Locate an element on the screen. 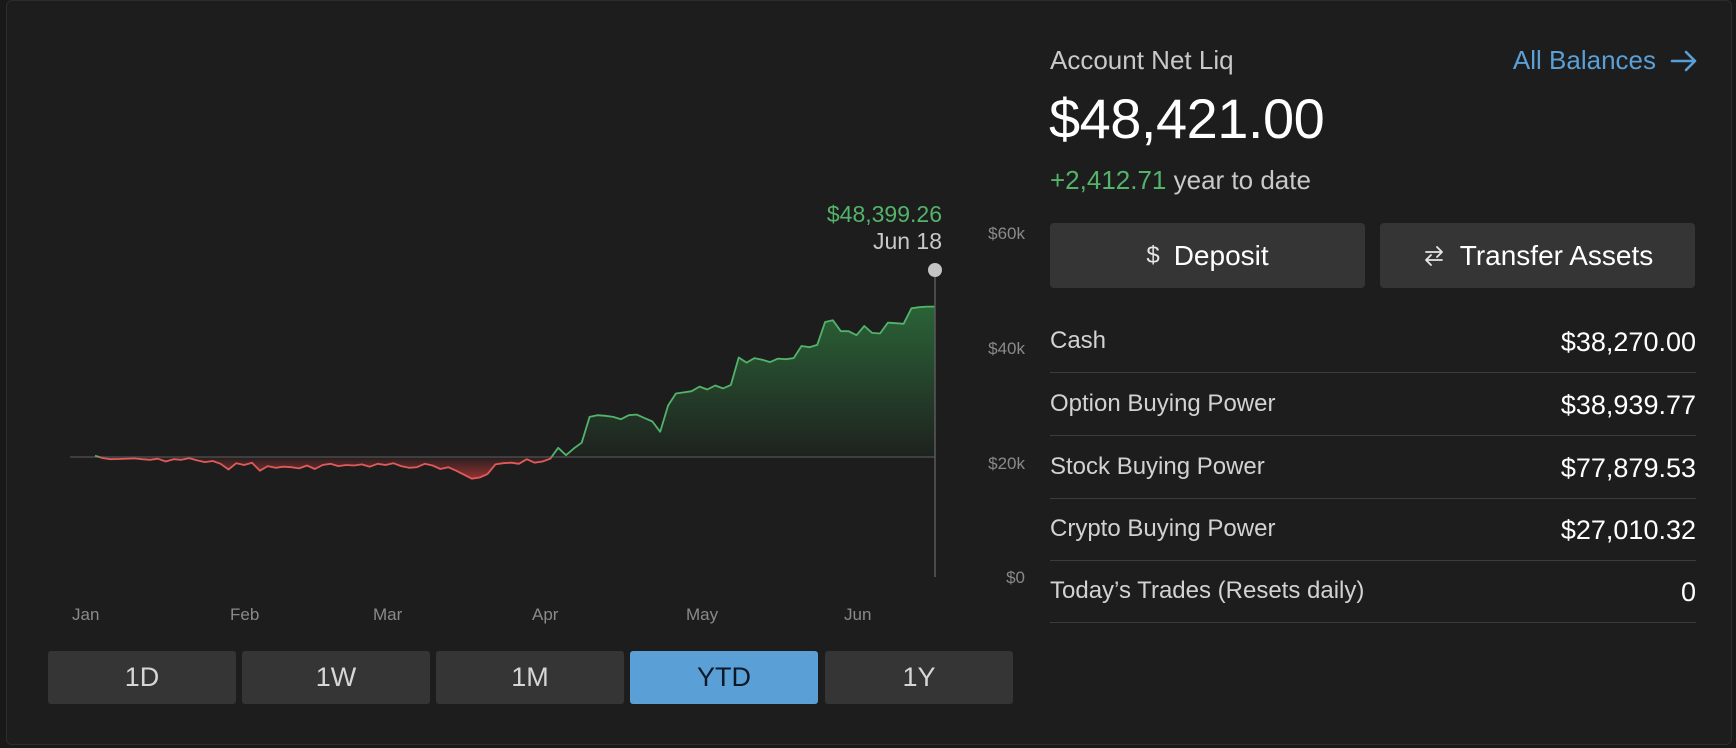 Image resolution: width=1736 pixels, height=748 pixels. balance-label: Option Buying Power is located at coordinates (1163, 403).